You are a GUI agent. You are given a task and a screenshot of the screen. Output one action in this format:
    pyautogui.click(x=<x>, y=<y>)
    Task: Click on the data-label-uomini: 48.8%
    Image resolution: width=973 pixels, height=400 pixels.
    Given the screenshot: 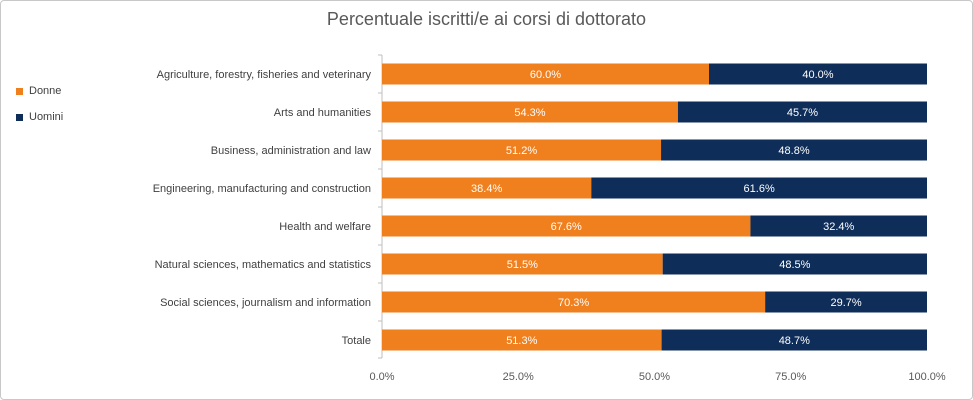 What is the action you would take?
    pyautogui.click(x=793, y=151)
    